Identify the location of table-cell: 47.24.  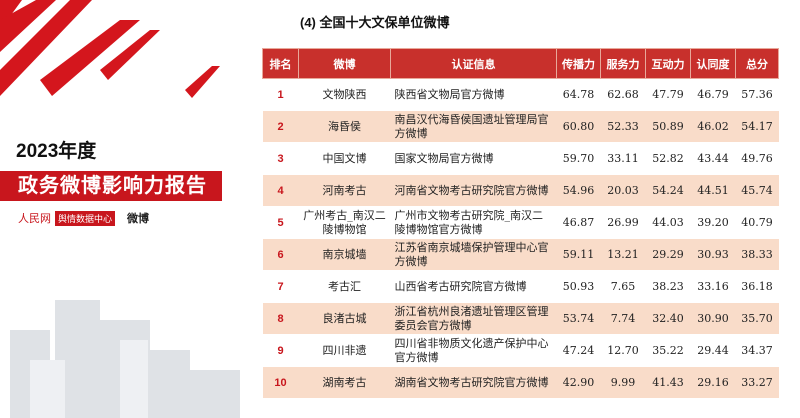
(578, 350).